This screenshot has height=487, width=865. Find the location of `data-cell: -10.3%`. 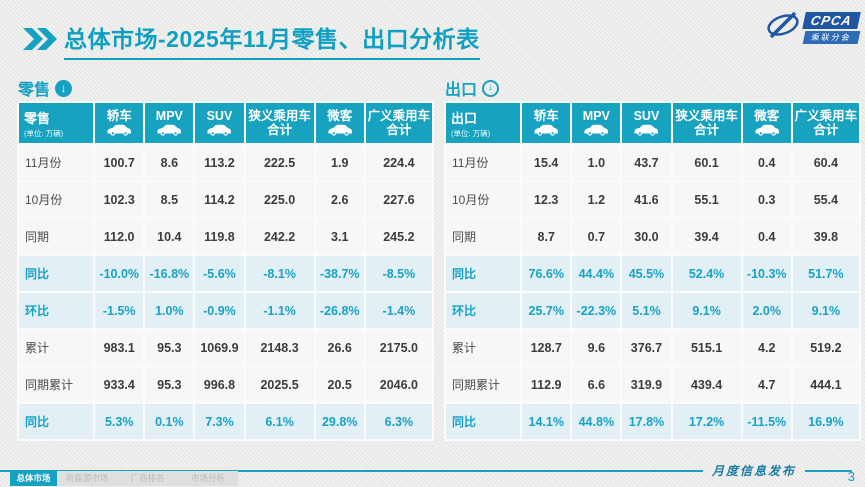

data-cell: -10.3% is located at coordinates (766, 273).